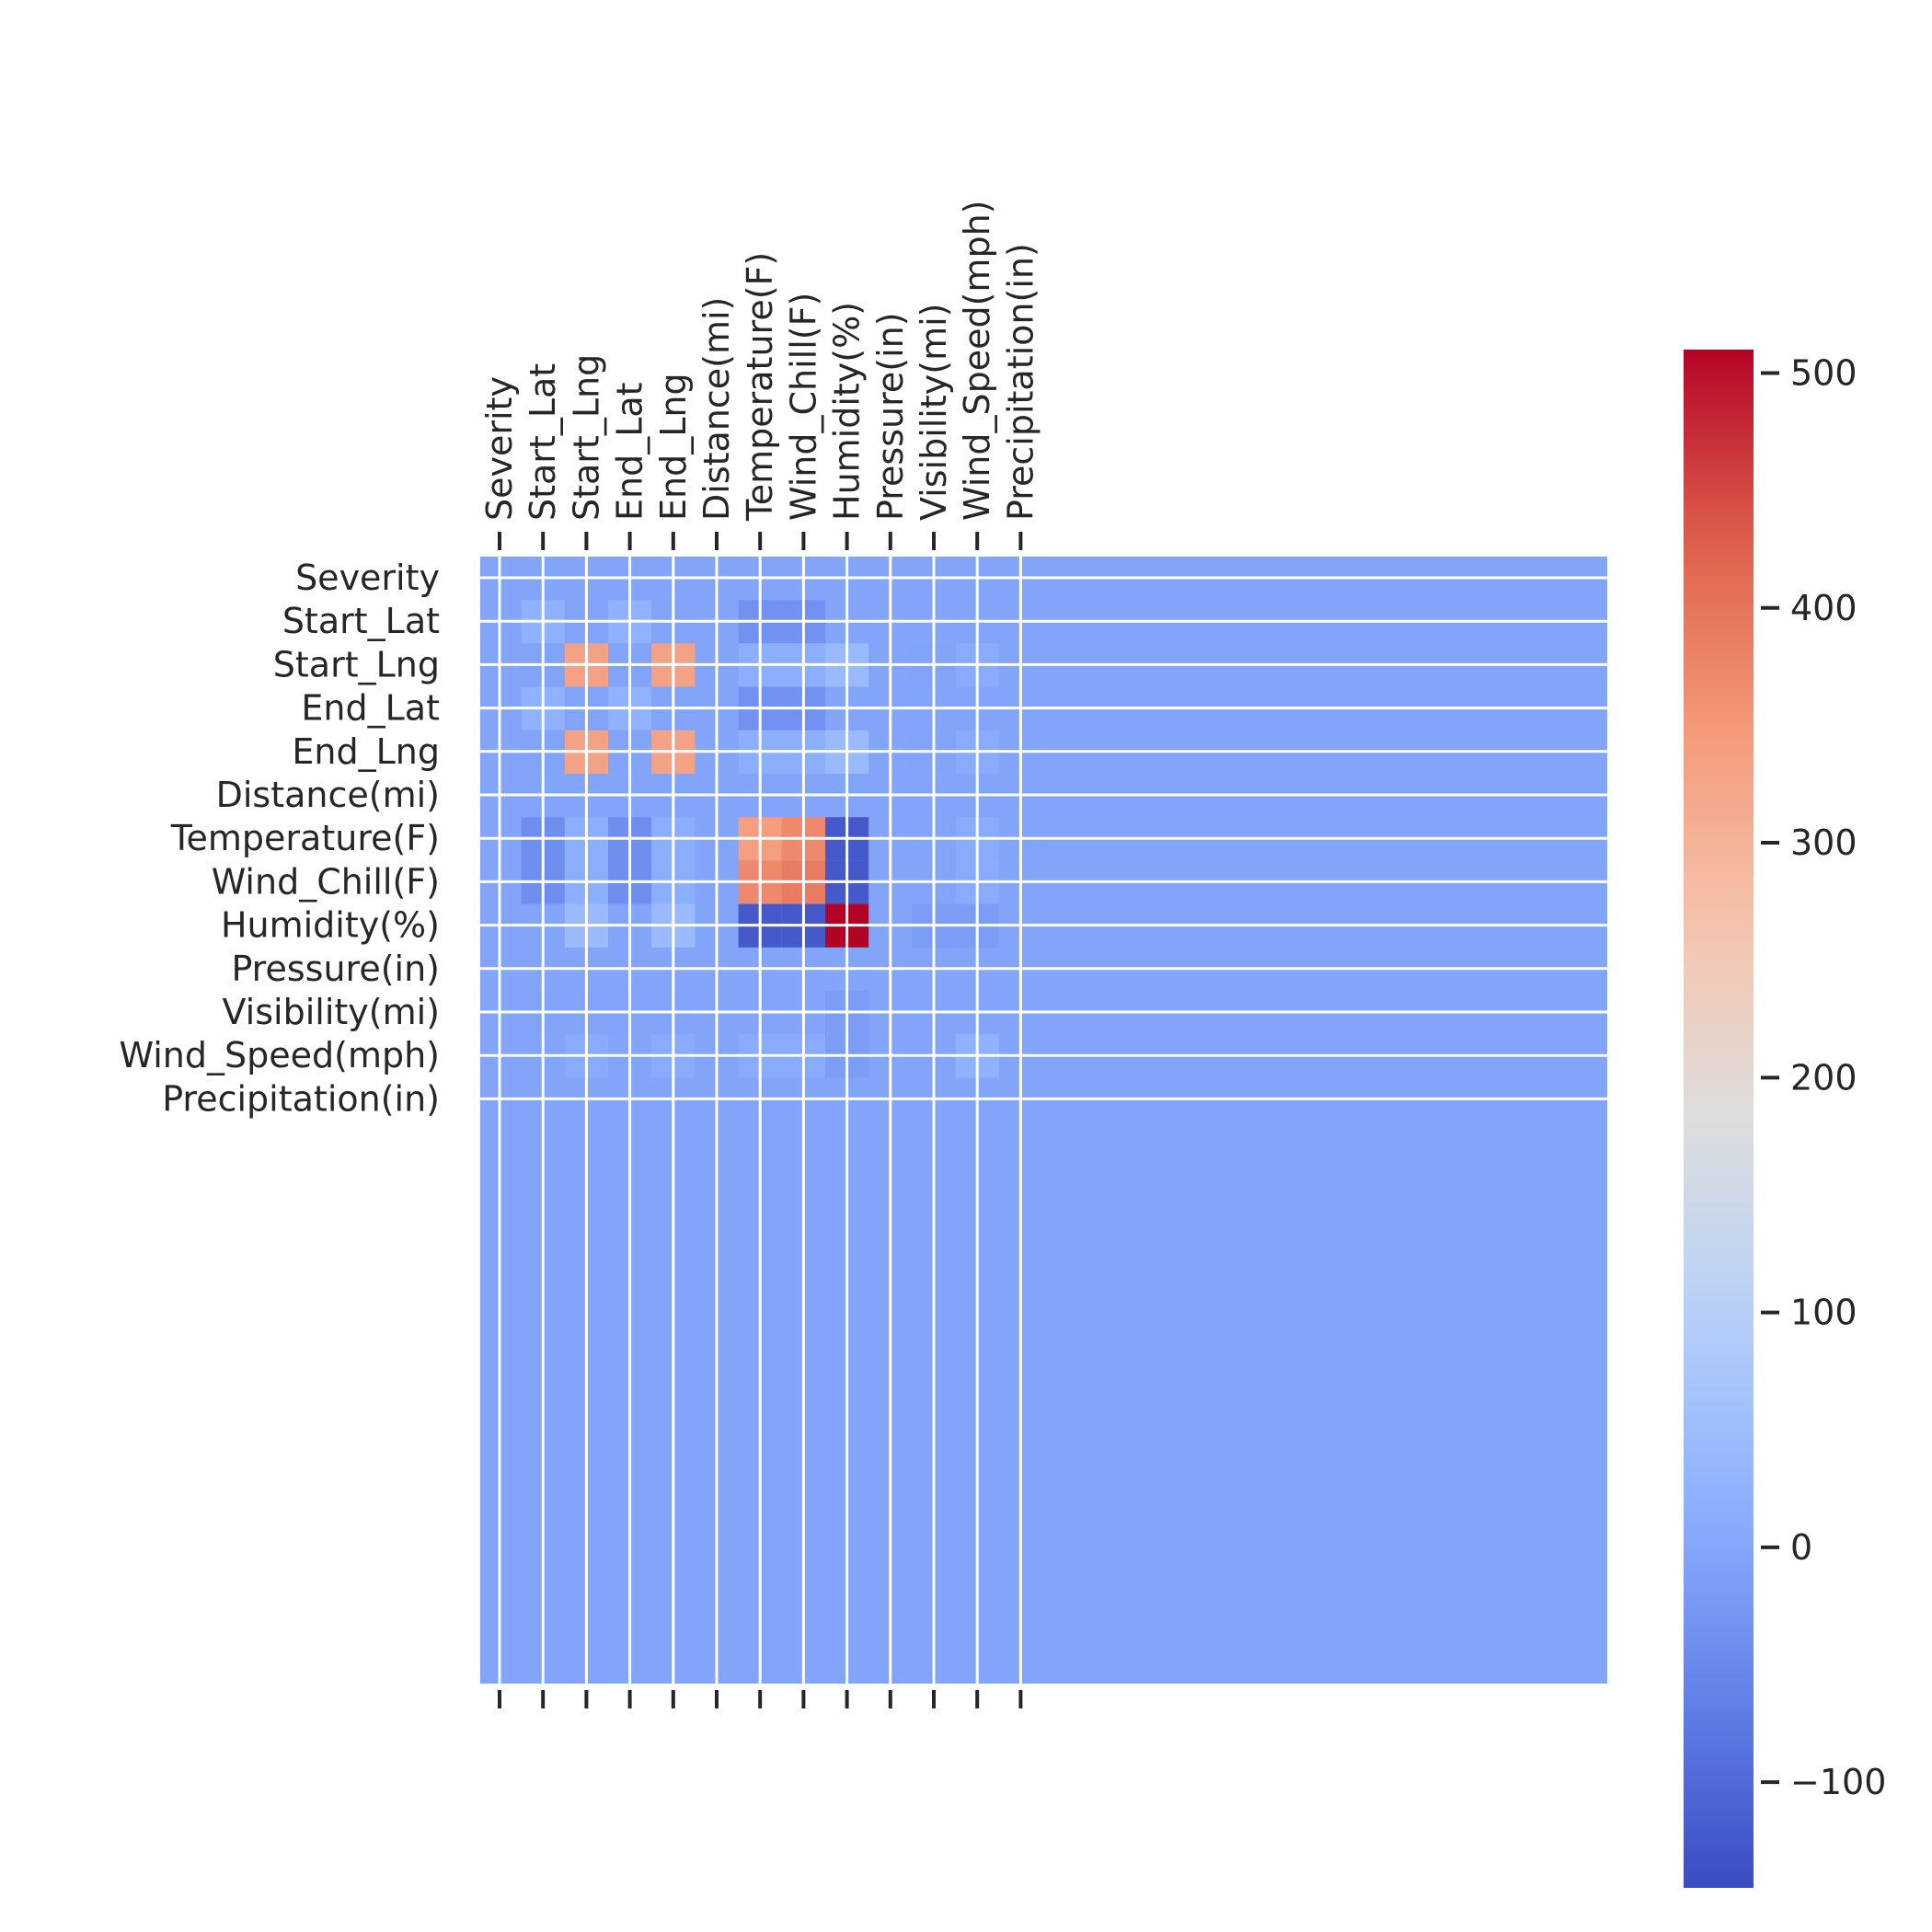 This screenshot has width=1932, height=1932. Describe the element at coordinates (326, 881) in the screenshot. I see `y-tick-label: Wind_Chill(F)` at that location.